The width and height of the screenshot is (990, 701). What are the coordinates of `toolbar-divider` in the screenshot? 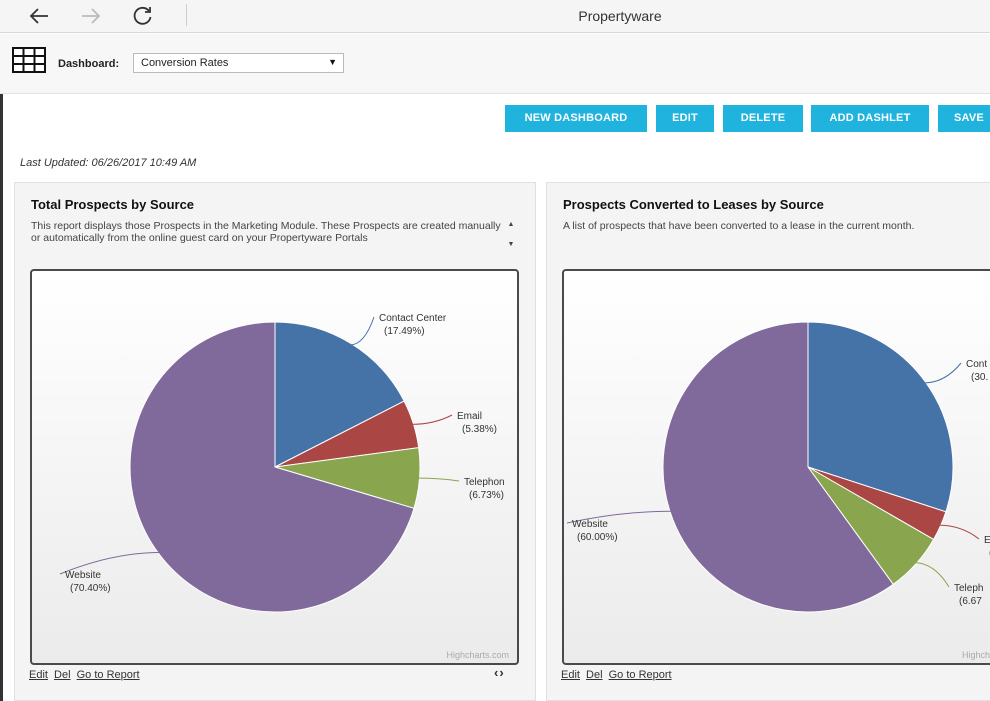 It's located at (186, 15).